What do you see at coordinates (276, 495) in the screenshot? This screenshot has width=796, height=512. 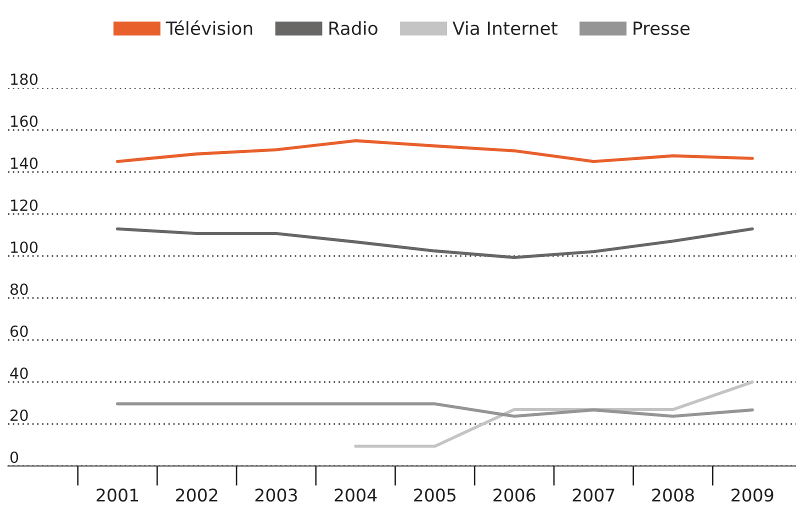 I see `x-tick-label: 2003` at bounding box center [276, 495].